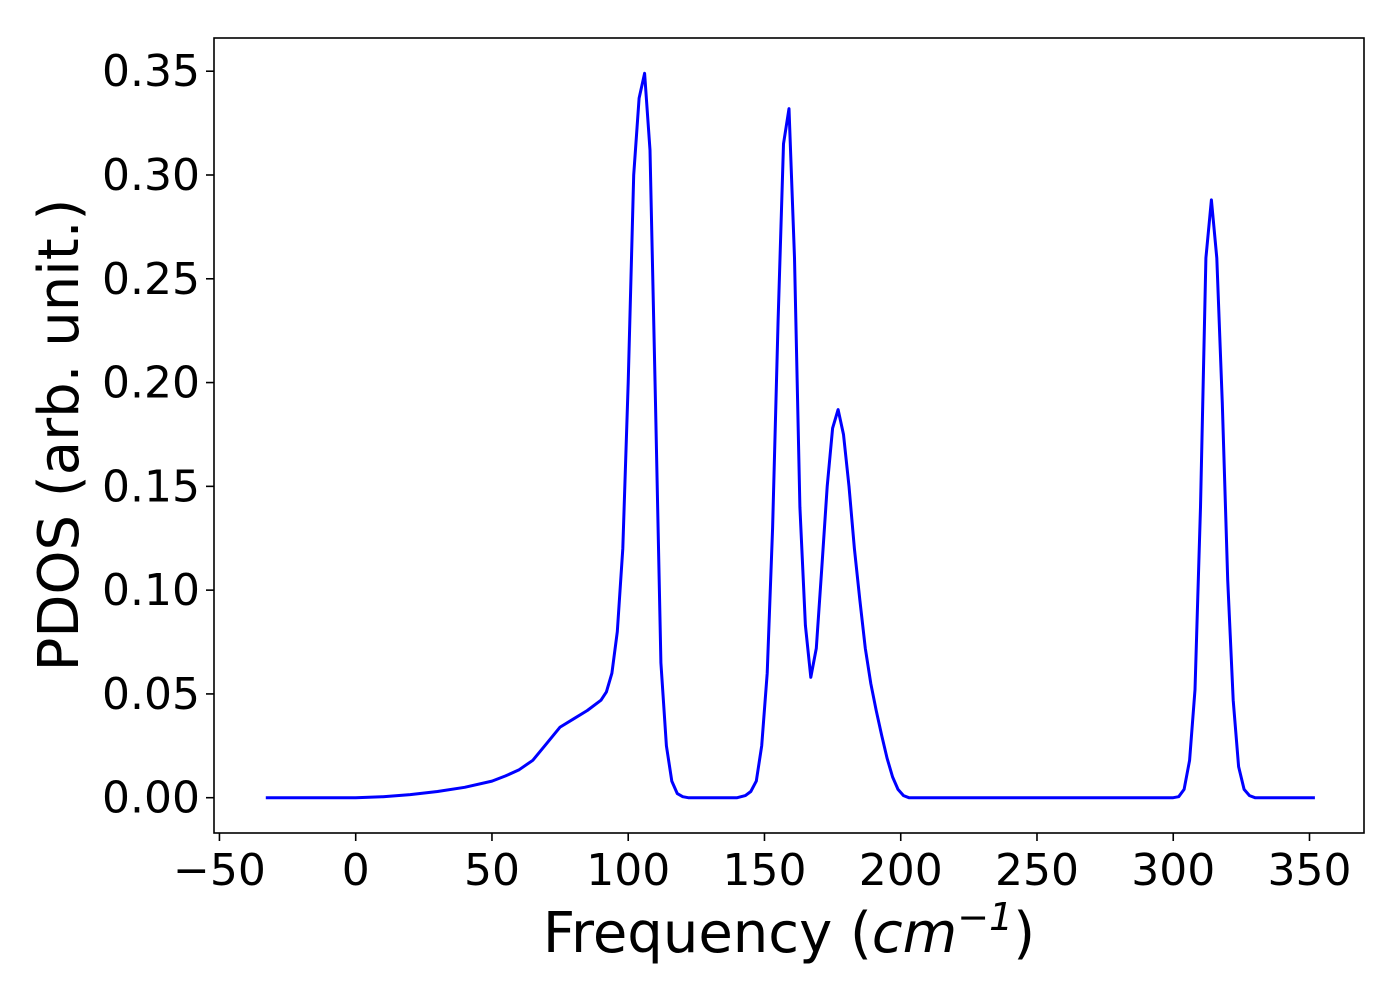  What do you see at coordinates (901, 870) in the screenshot?
I see `x-tick-label: 200` at bounding box center [901, 870].